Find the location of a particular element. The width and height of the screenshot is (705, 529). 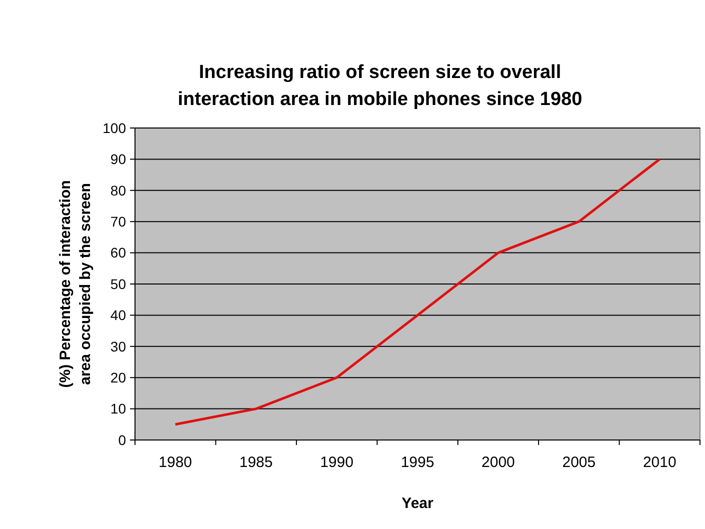

x-axis-title: Year is located at coordinates (418, 503).